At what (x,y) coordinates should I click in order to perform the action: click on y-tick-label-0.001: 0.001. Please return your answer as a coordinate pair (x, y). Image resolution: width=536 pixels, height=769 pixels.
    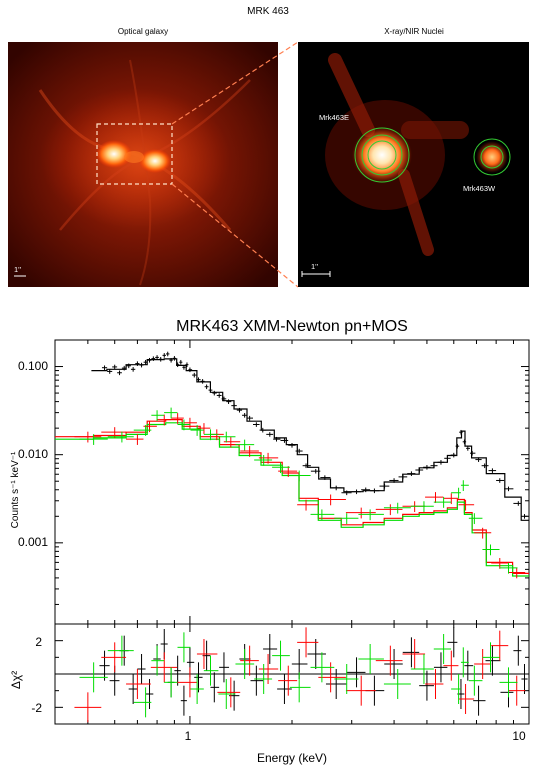
    Looking at the image, I should click on (33, 542).